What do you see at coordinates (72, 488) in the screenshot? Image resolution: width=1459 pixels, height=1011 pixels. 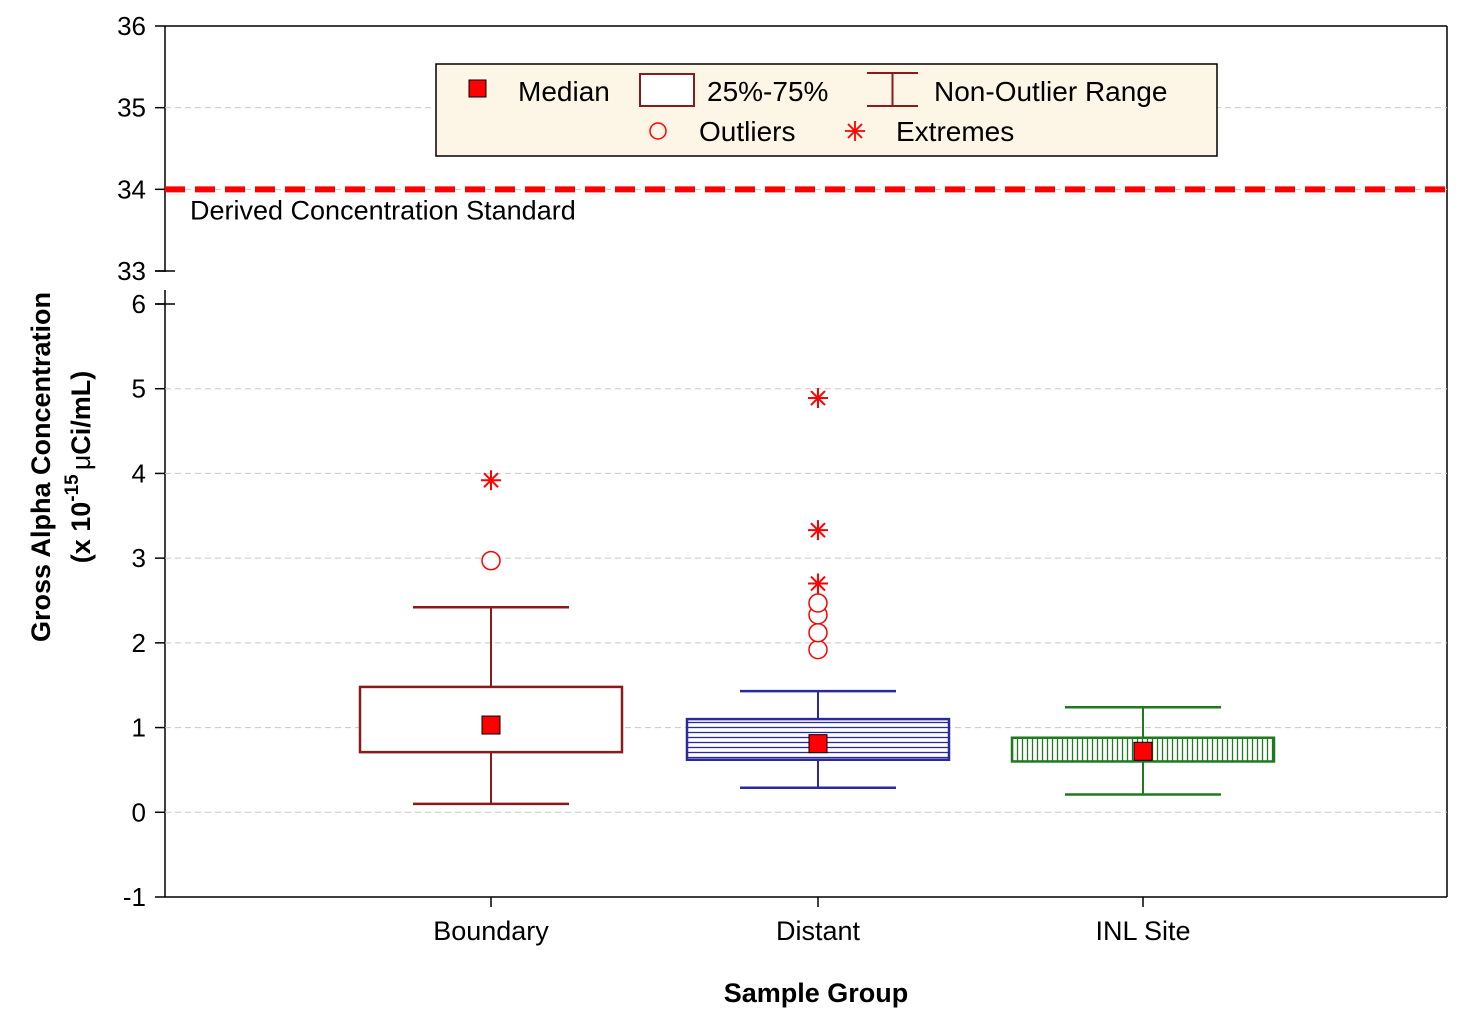 I see `y-axis-unit-exponent: -15` at bounding box center [72, 488].